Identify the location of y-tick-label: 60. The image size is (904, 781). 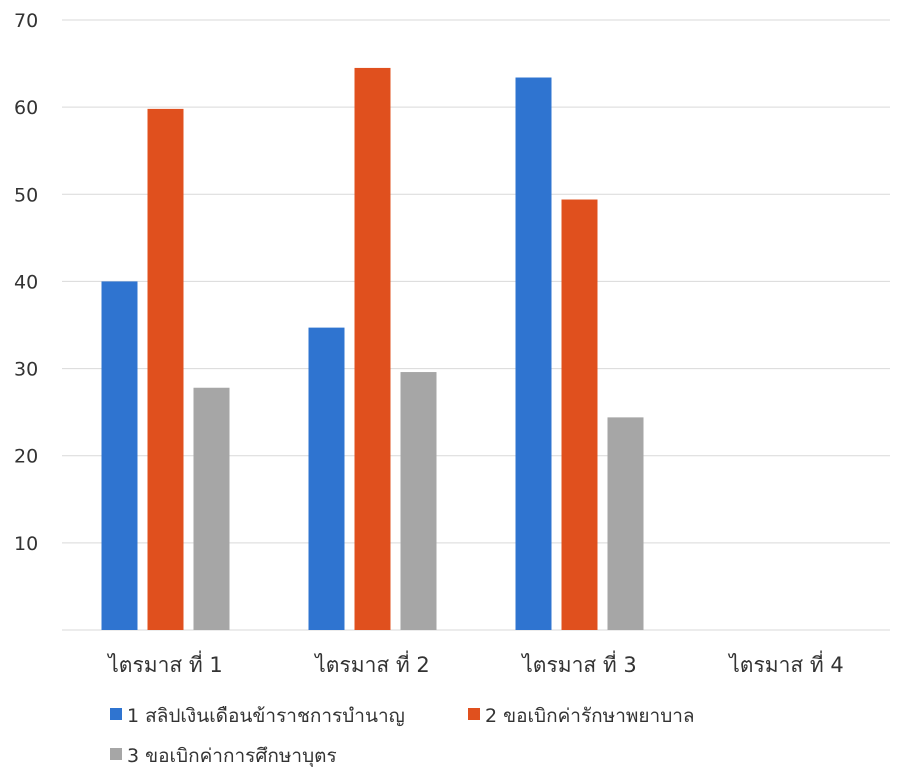
(26, 108).